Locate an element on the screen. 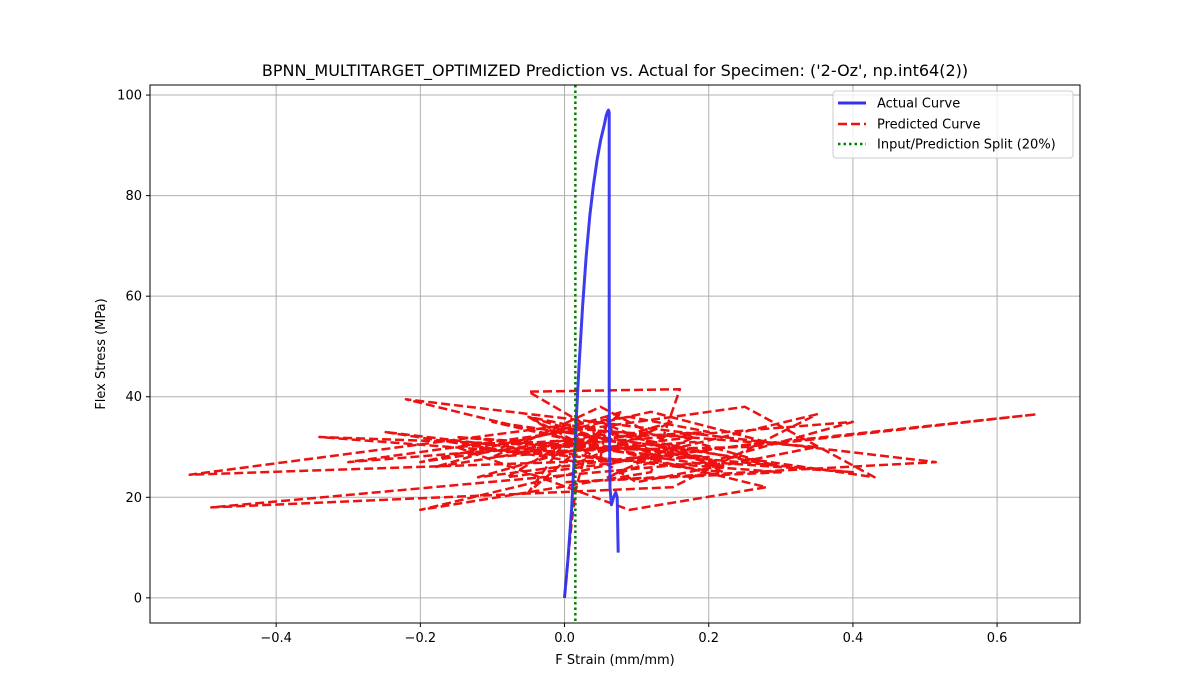 The width and height of the screenshot is (1200, 700). x-axis-label: F Strain (mm/mm) is located at coordinates (614, 660).